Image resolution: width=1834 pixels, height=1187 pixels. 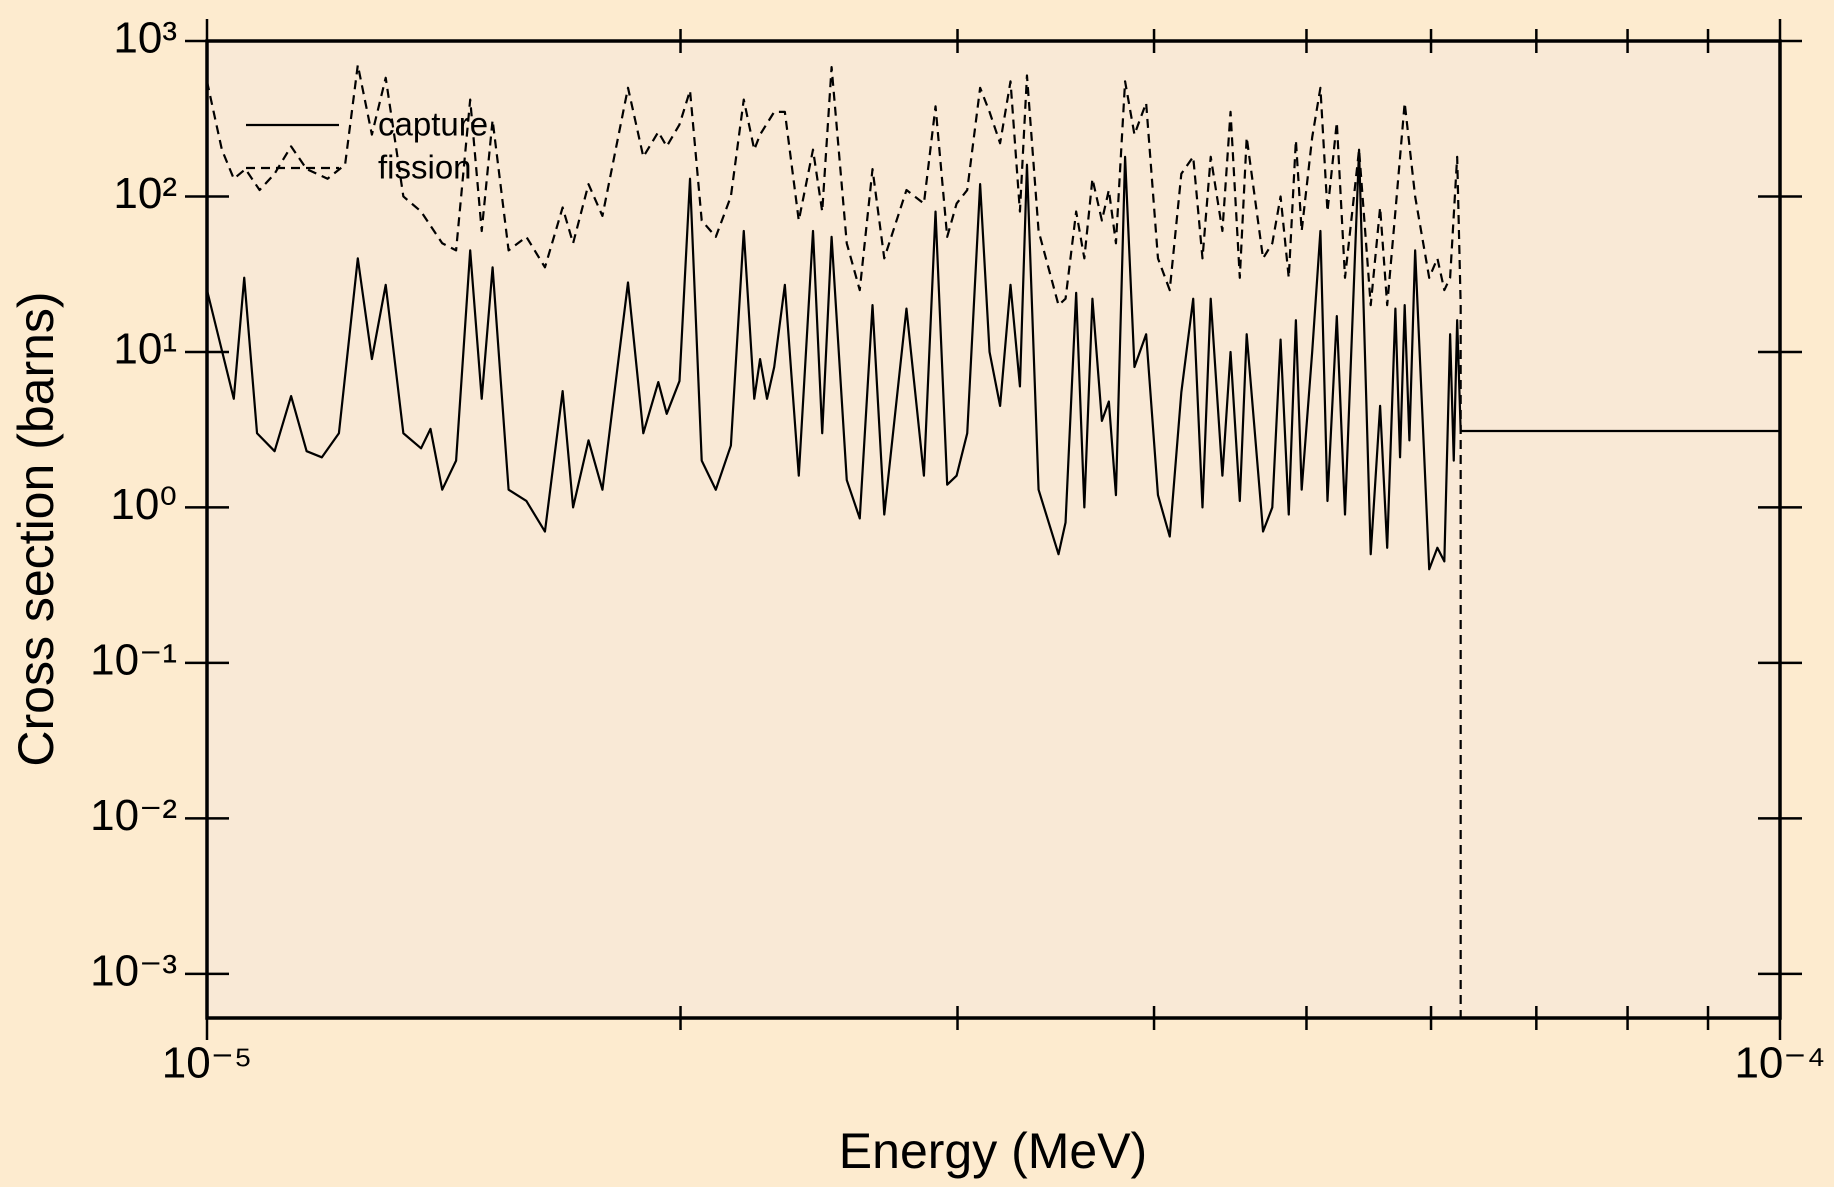 I want to click on y-tick-label: 10⁰, so click(x=143, y=504).